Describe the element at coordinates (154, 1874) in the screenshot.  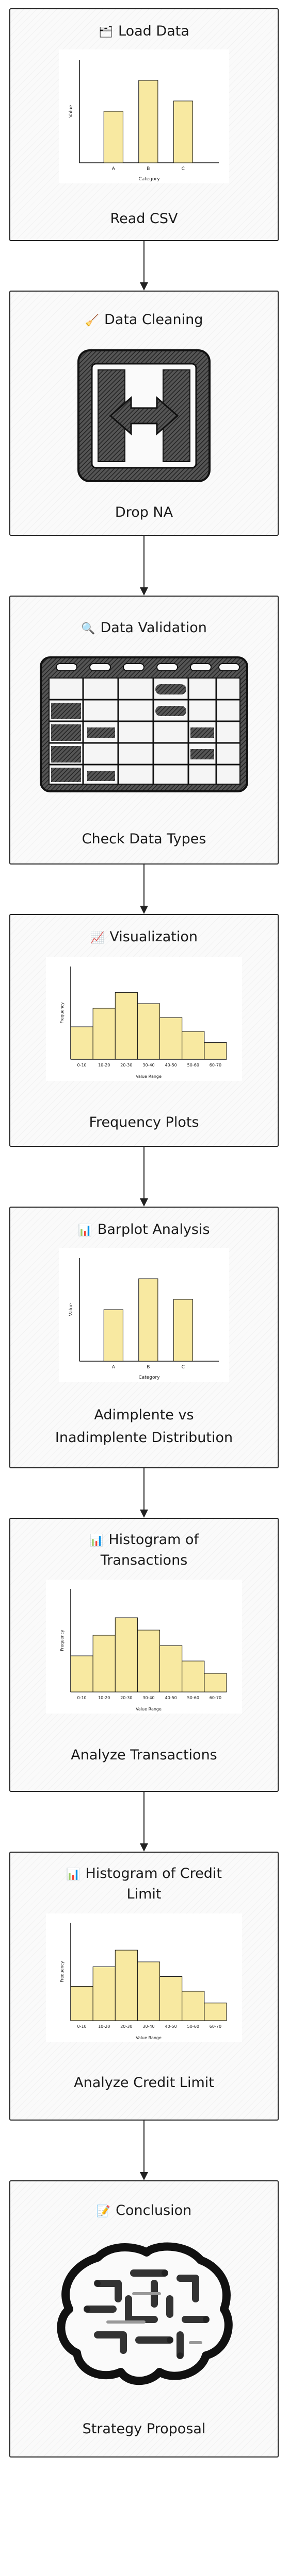
I see `step-title-text: Histogram of Credit` at that location.